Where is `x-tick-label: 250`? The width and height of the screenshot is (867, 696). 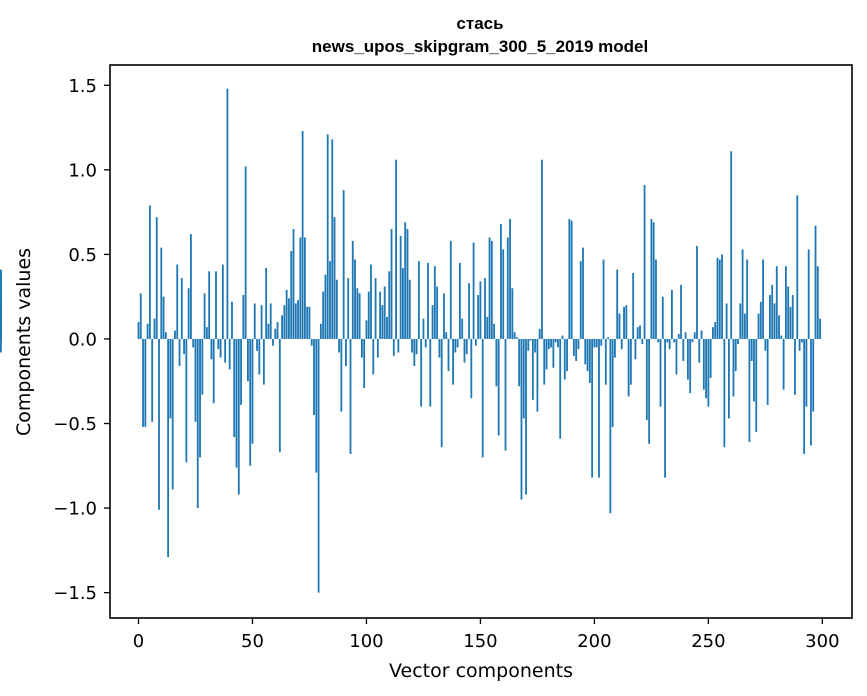 x-tick-label: 250 is located at coordinates (708, 641).